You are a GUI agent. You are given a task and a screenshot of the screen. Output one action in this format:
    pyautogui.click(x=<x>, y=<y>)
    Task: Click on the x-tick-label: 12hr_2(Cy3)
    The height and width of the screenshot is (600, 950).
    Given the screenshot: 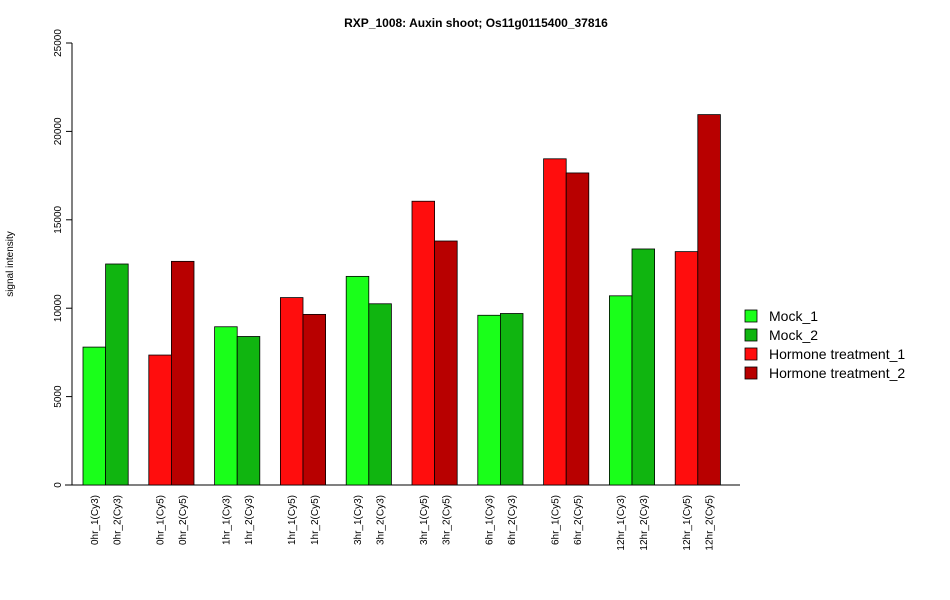 What is the action you would take?
    pyautogui.click(x=644, y=523)
    